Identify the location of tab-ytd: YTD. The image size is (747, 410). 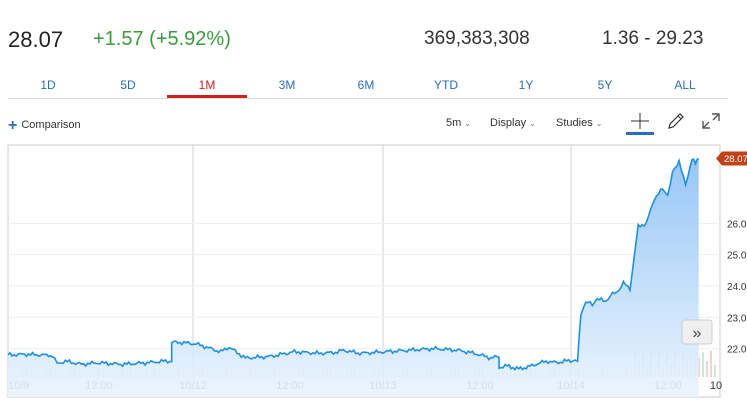
(446, 85).